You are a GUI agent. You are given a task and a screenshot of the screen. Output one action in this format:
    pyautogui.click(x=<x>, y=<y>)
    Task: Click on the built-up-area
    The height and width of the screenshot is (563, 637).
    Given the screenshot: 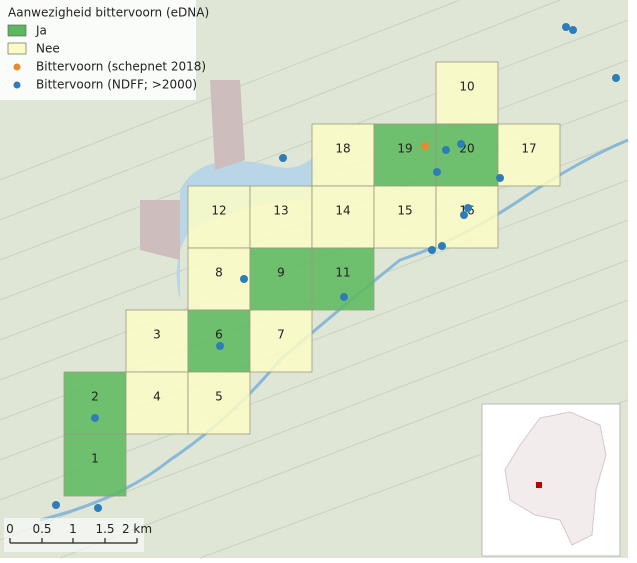 What is the action you would take?
    pyautogui.click(x=192, y=170)
    